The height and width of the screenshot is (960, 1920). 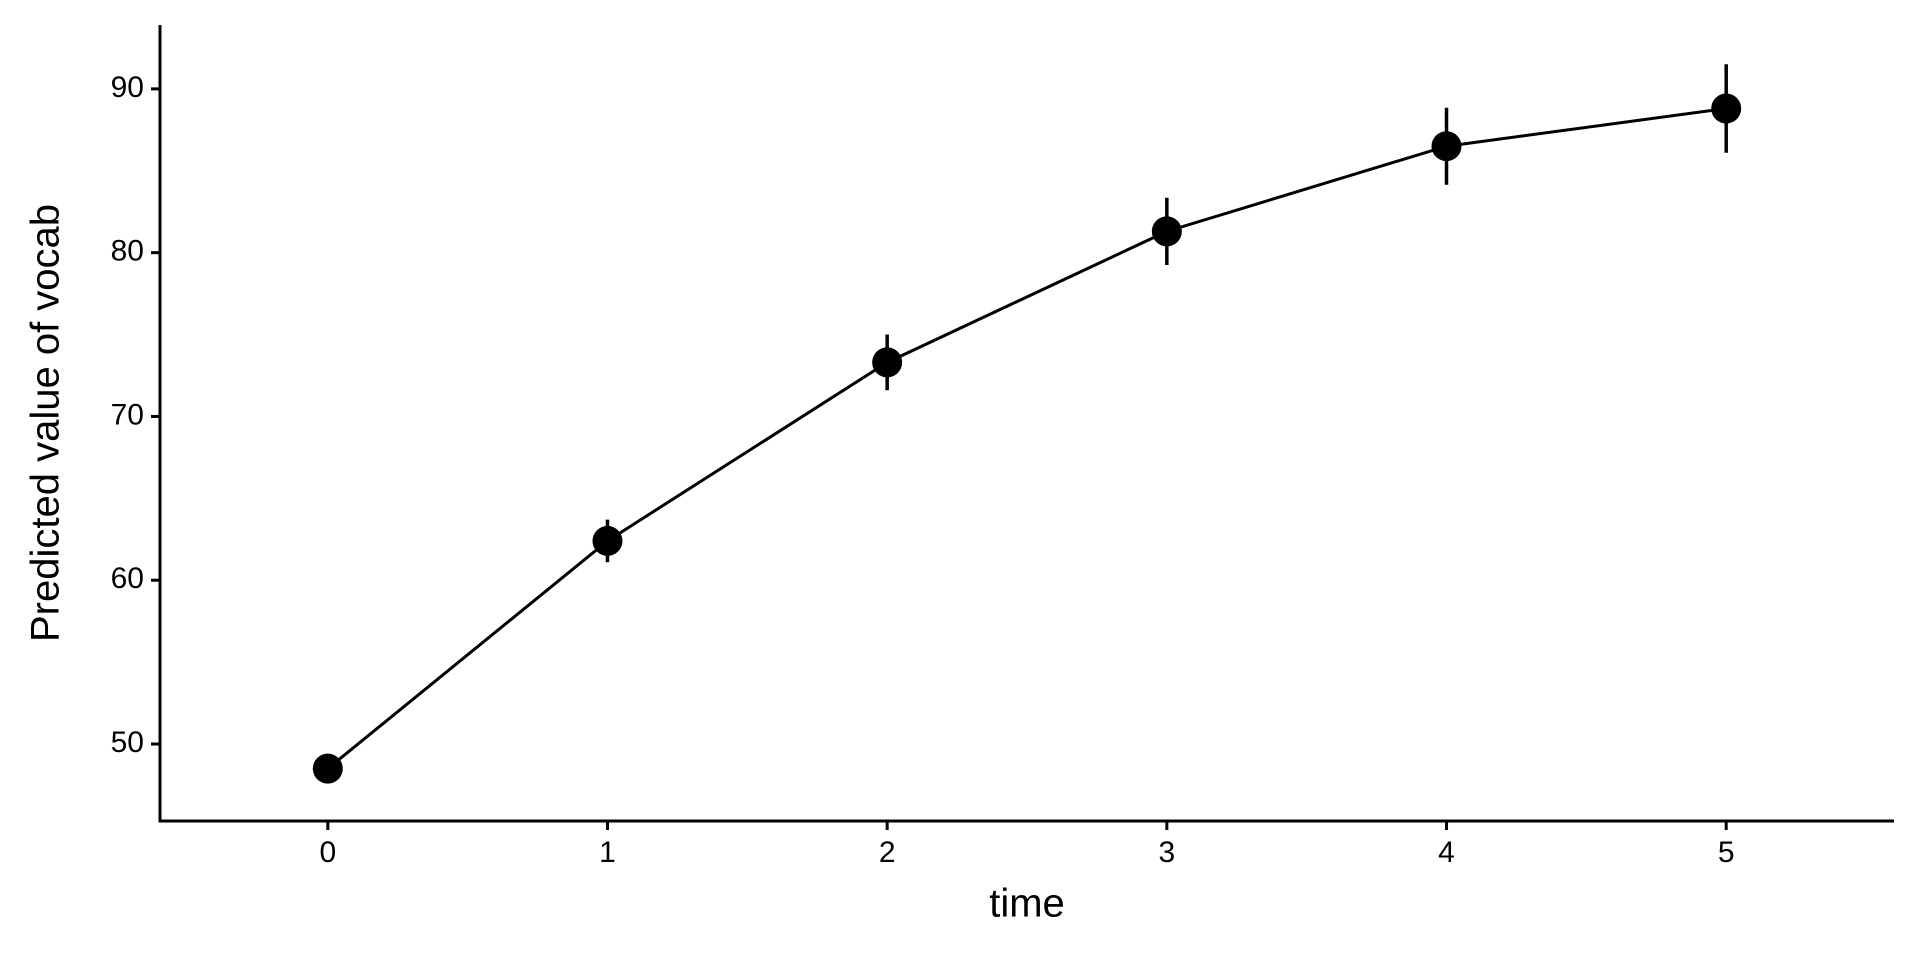 I want to click on y-axis-title: Predicted value of vocab, so click(x=46, y=423).